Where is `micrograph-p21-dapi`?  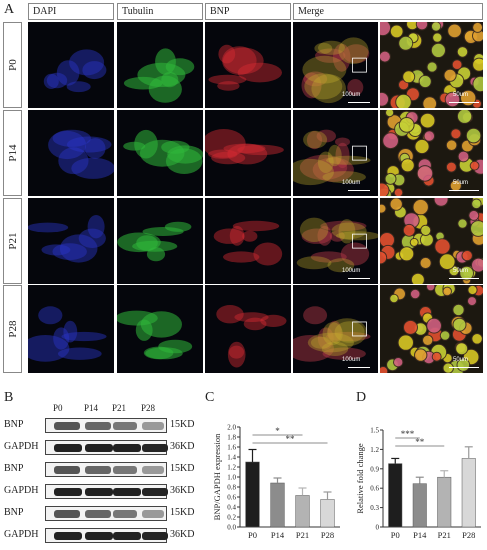 micrograph-p21-dapi is located at coordinates (71, 241).